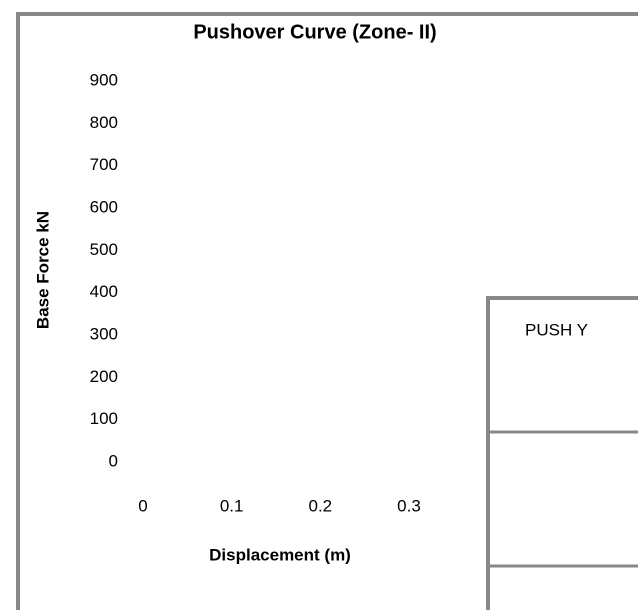 The image size is (638, 610). Describe the element at coordinates (562, 453) in the screenshot. I see `legend: PUSH Y` at that location.